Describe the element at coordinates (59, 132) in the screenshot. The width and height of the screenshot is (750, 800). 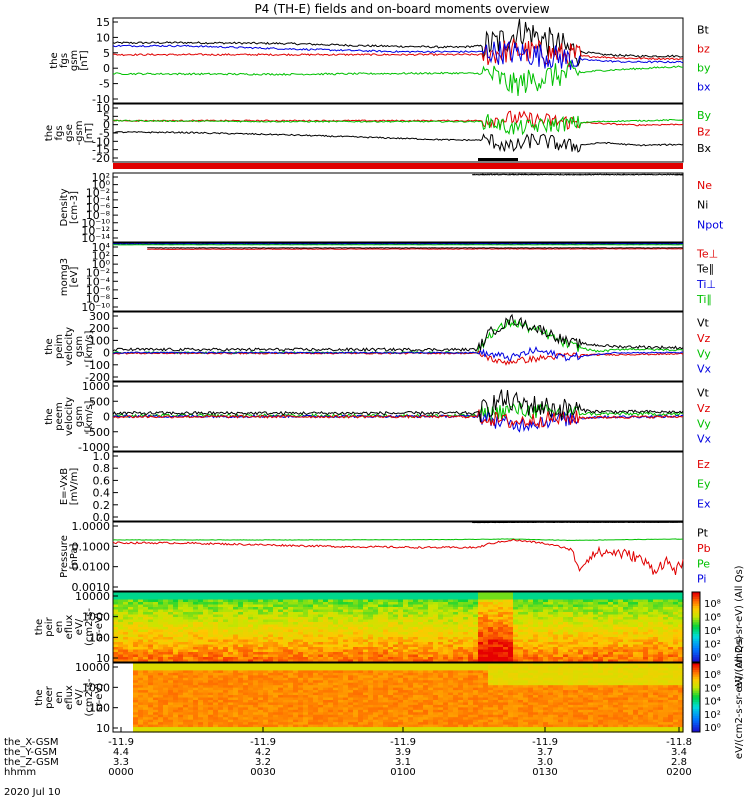
I see `y-axis-label: fgs` at that location.